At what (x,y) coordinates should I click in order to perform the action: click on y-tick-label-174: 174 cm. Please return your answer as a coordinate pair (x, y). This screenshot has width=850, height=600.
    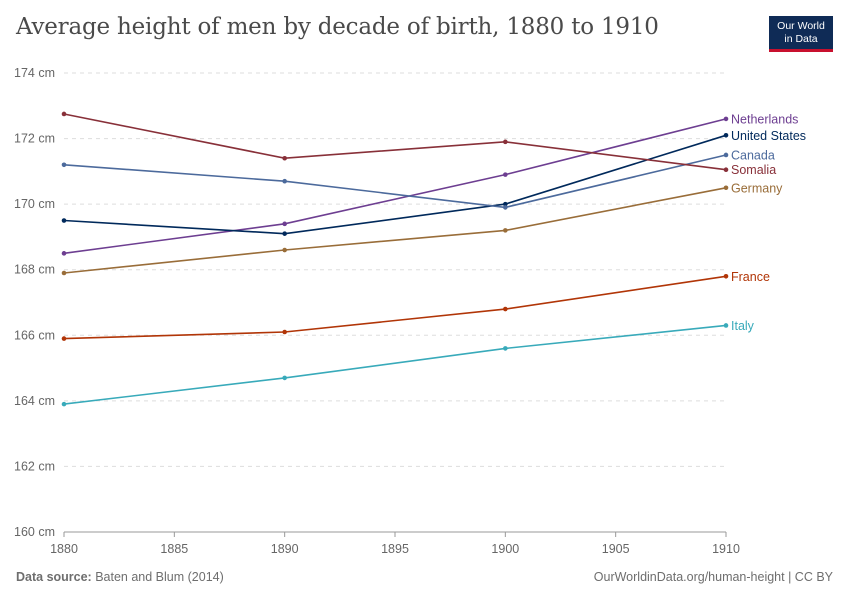
    Looking at the image, I should click on (34, 73).